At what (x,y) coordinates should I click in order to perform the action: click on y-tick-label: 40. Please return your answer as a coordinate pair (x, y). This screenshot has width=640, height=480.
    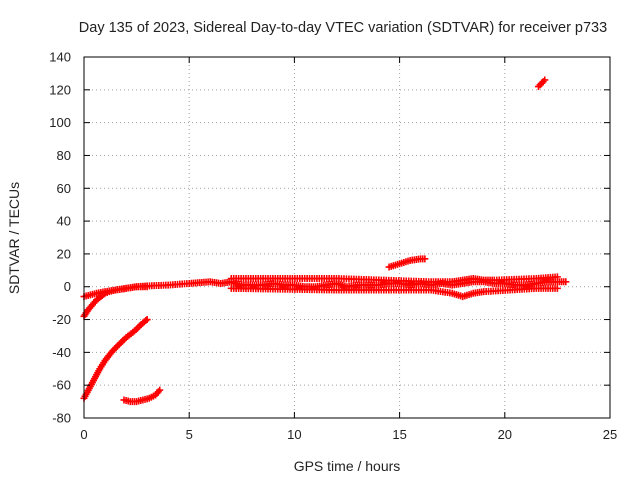
    Looking at the image, I should click on (64, 221).